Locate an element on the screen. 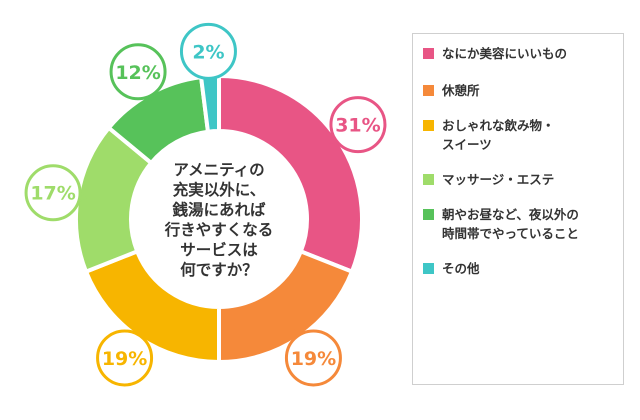 The image size is (640, 420). value-label-0: 31% is located at coordinates (357, 126).